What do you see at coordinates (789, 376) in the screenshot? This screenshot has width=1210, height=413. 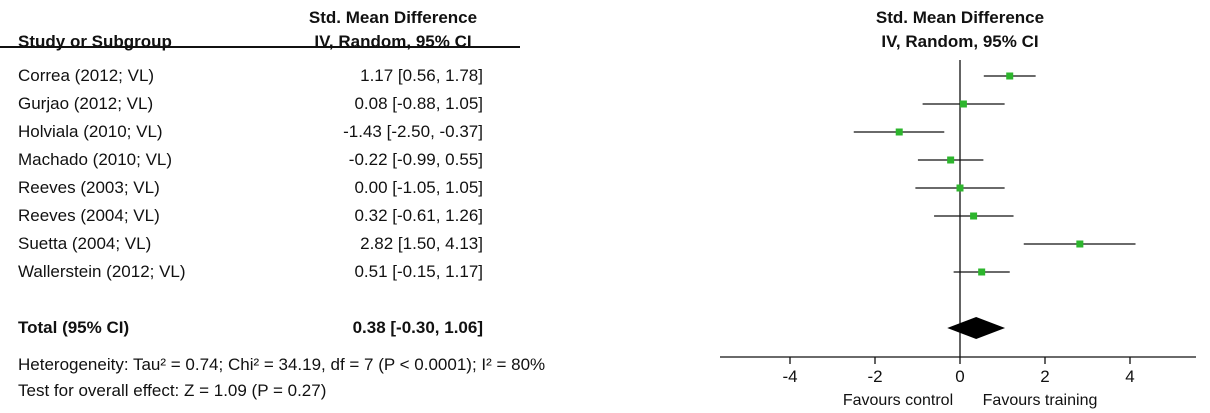 I see `x-tick-label: -4` at bounding box center [789, 376].